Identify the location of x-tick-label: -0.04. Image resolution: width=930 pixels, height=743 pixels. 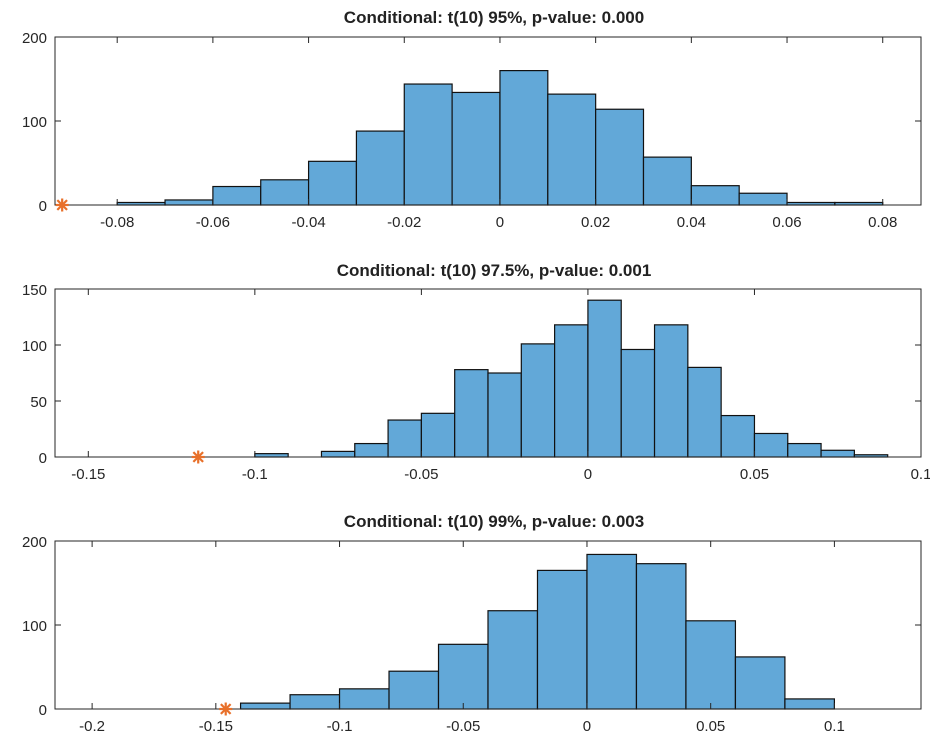
(308, 222).